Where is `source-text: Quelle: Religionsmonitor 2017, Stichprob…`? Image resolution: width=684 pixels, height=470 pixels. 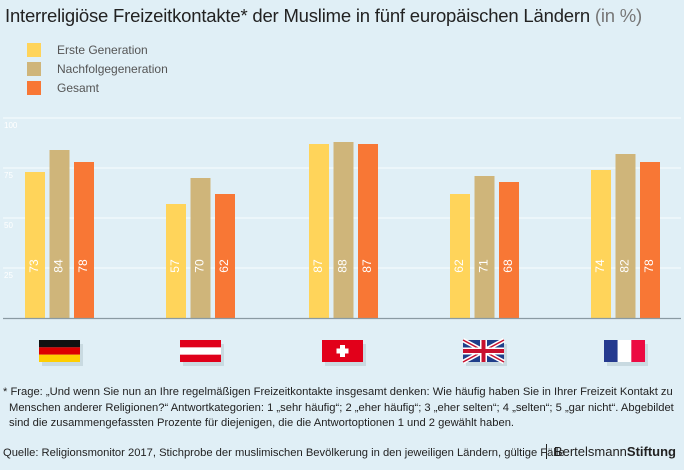 source-text: Quelle: Religionsmonitor 2017, Stichprob… is located at coordinates (284, 453).